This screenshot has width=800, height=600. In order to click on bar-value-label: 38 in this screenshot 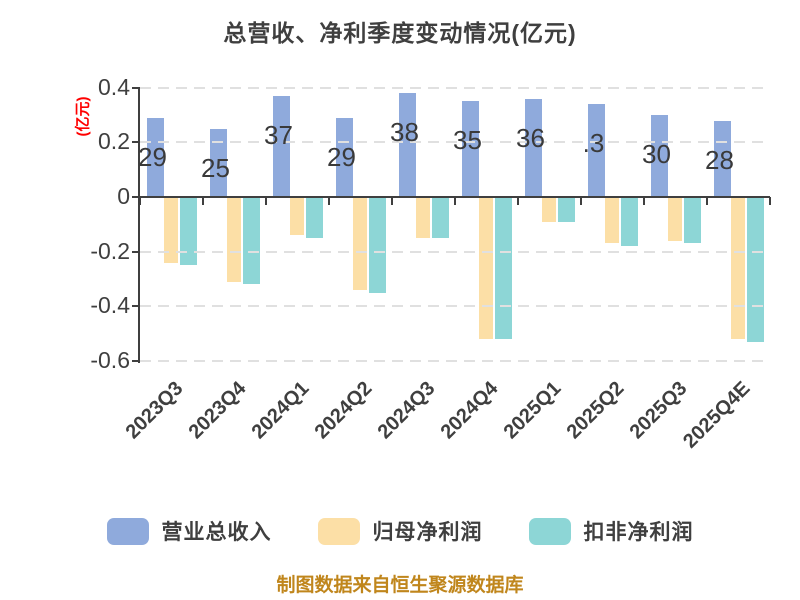, I will do `click(404, 132)`.